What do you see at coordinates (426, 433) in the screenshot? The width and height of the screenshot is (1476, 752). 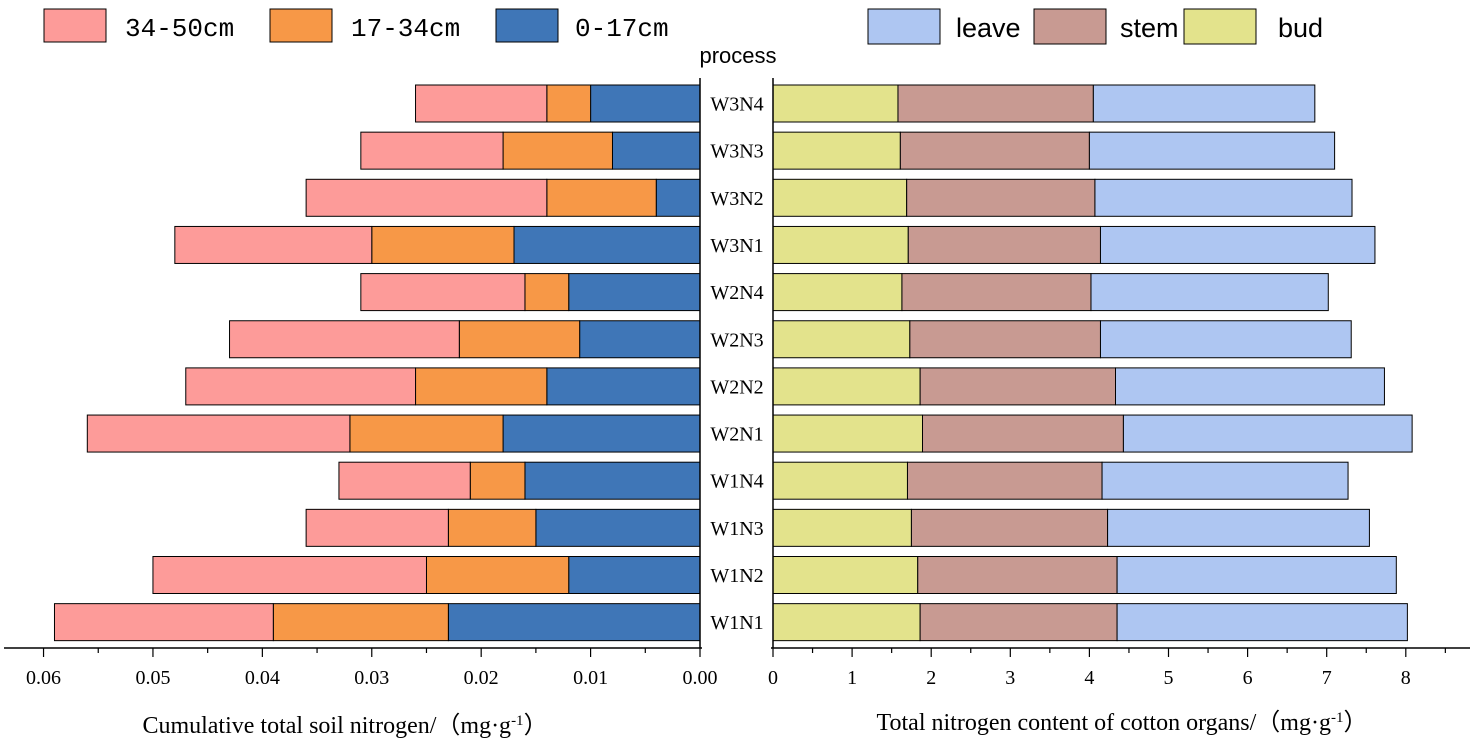 I see `bar-left-W2N1-17-34cm` at bounding box center [426, 433].